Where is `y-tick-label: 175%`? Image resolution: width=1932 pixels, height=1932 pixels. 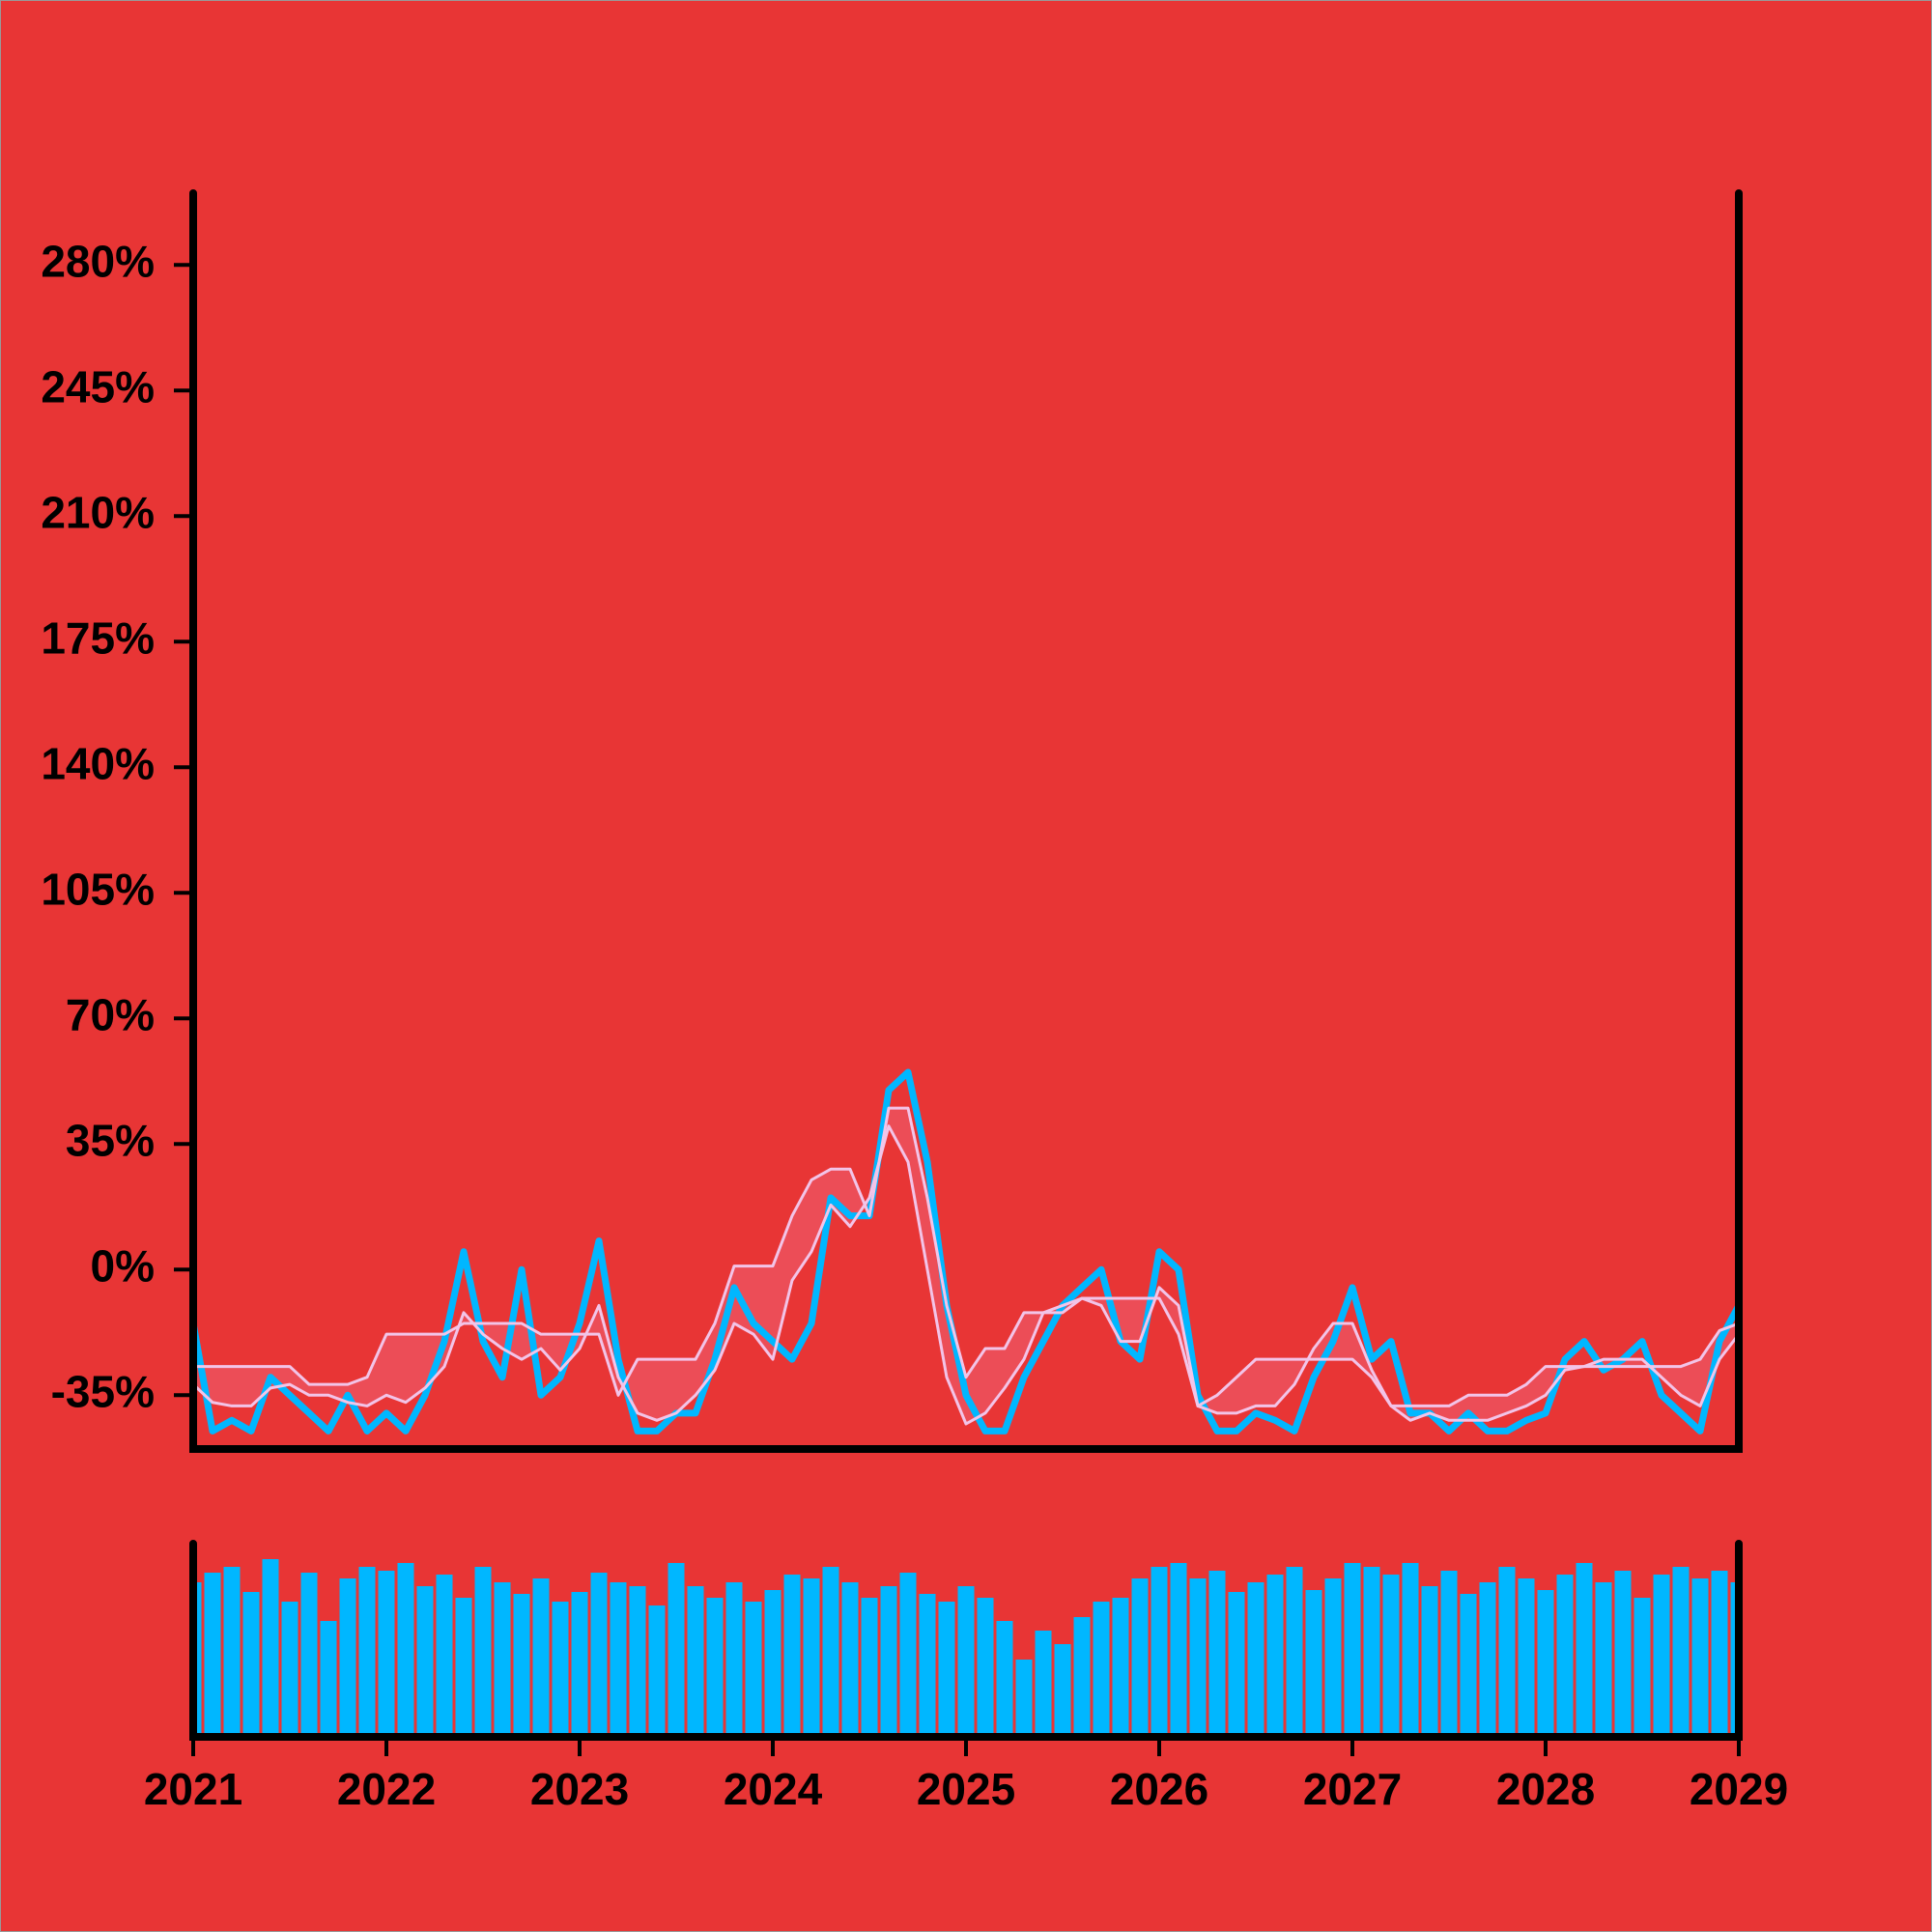 y-tick-label: 175% is located at coordinates (98, 637).